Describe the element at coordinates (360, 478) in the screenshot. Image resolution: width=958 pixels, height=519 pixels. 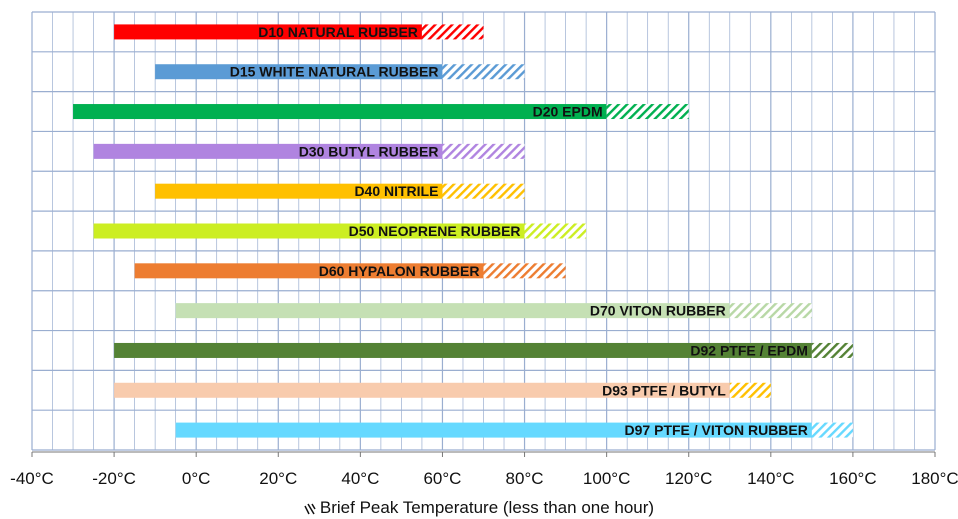
I see `x-tick-label: 40°C` at that location.